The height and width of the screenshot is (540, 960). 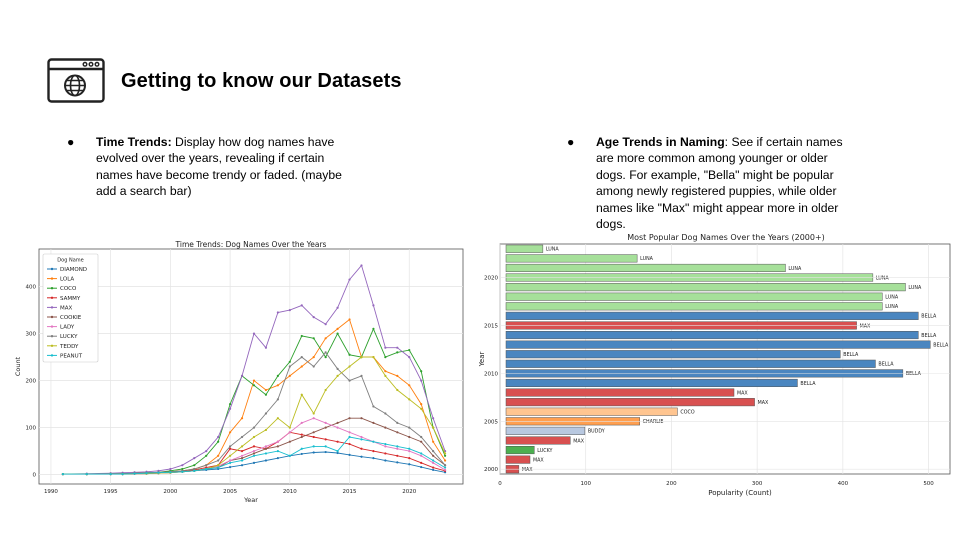 I want to click on bar-label-2020: LUNA, so click(x=883, y=278).